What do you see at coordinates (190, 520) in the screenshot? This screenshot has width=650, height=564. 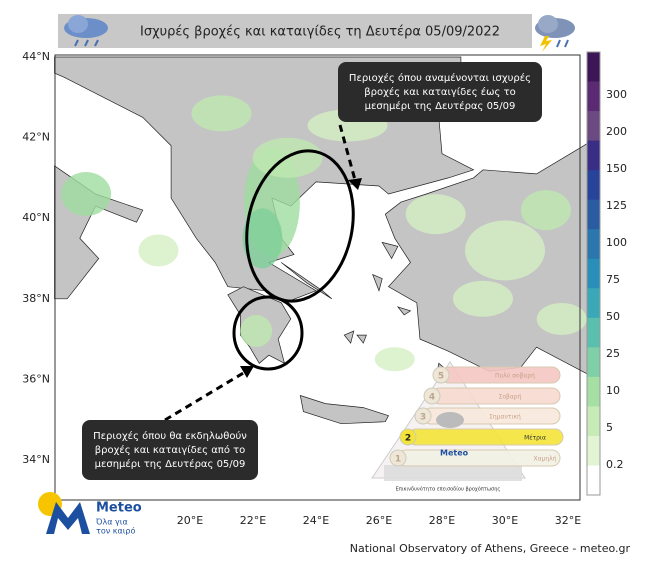 I see `longitude-label: 20°E` at bounding box center [190, 520].